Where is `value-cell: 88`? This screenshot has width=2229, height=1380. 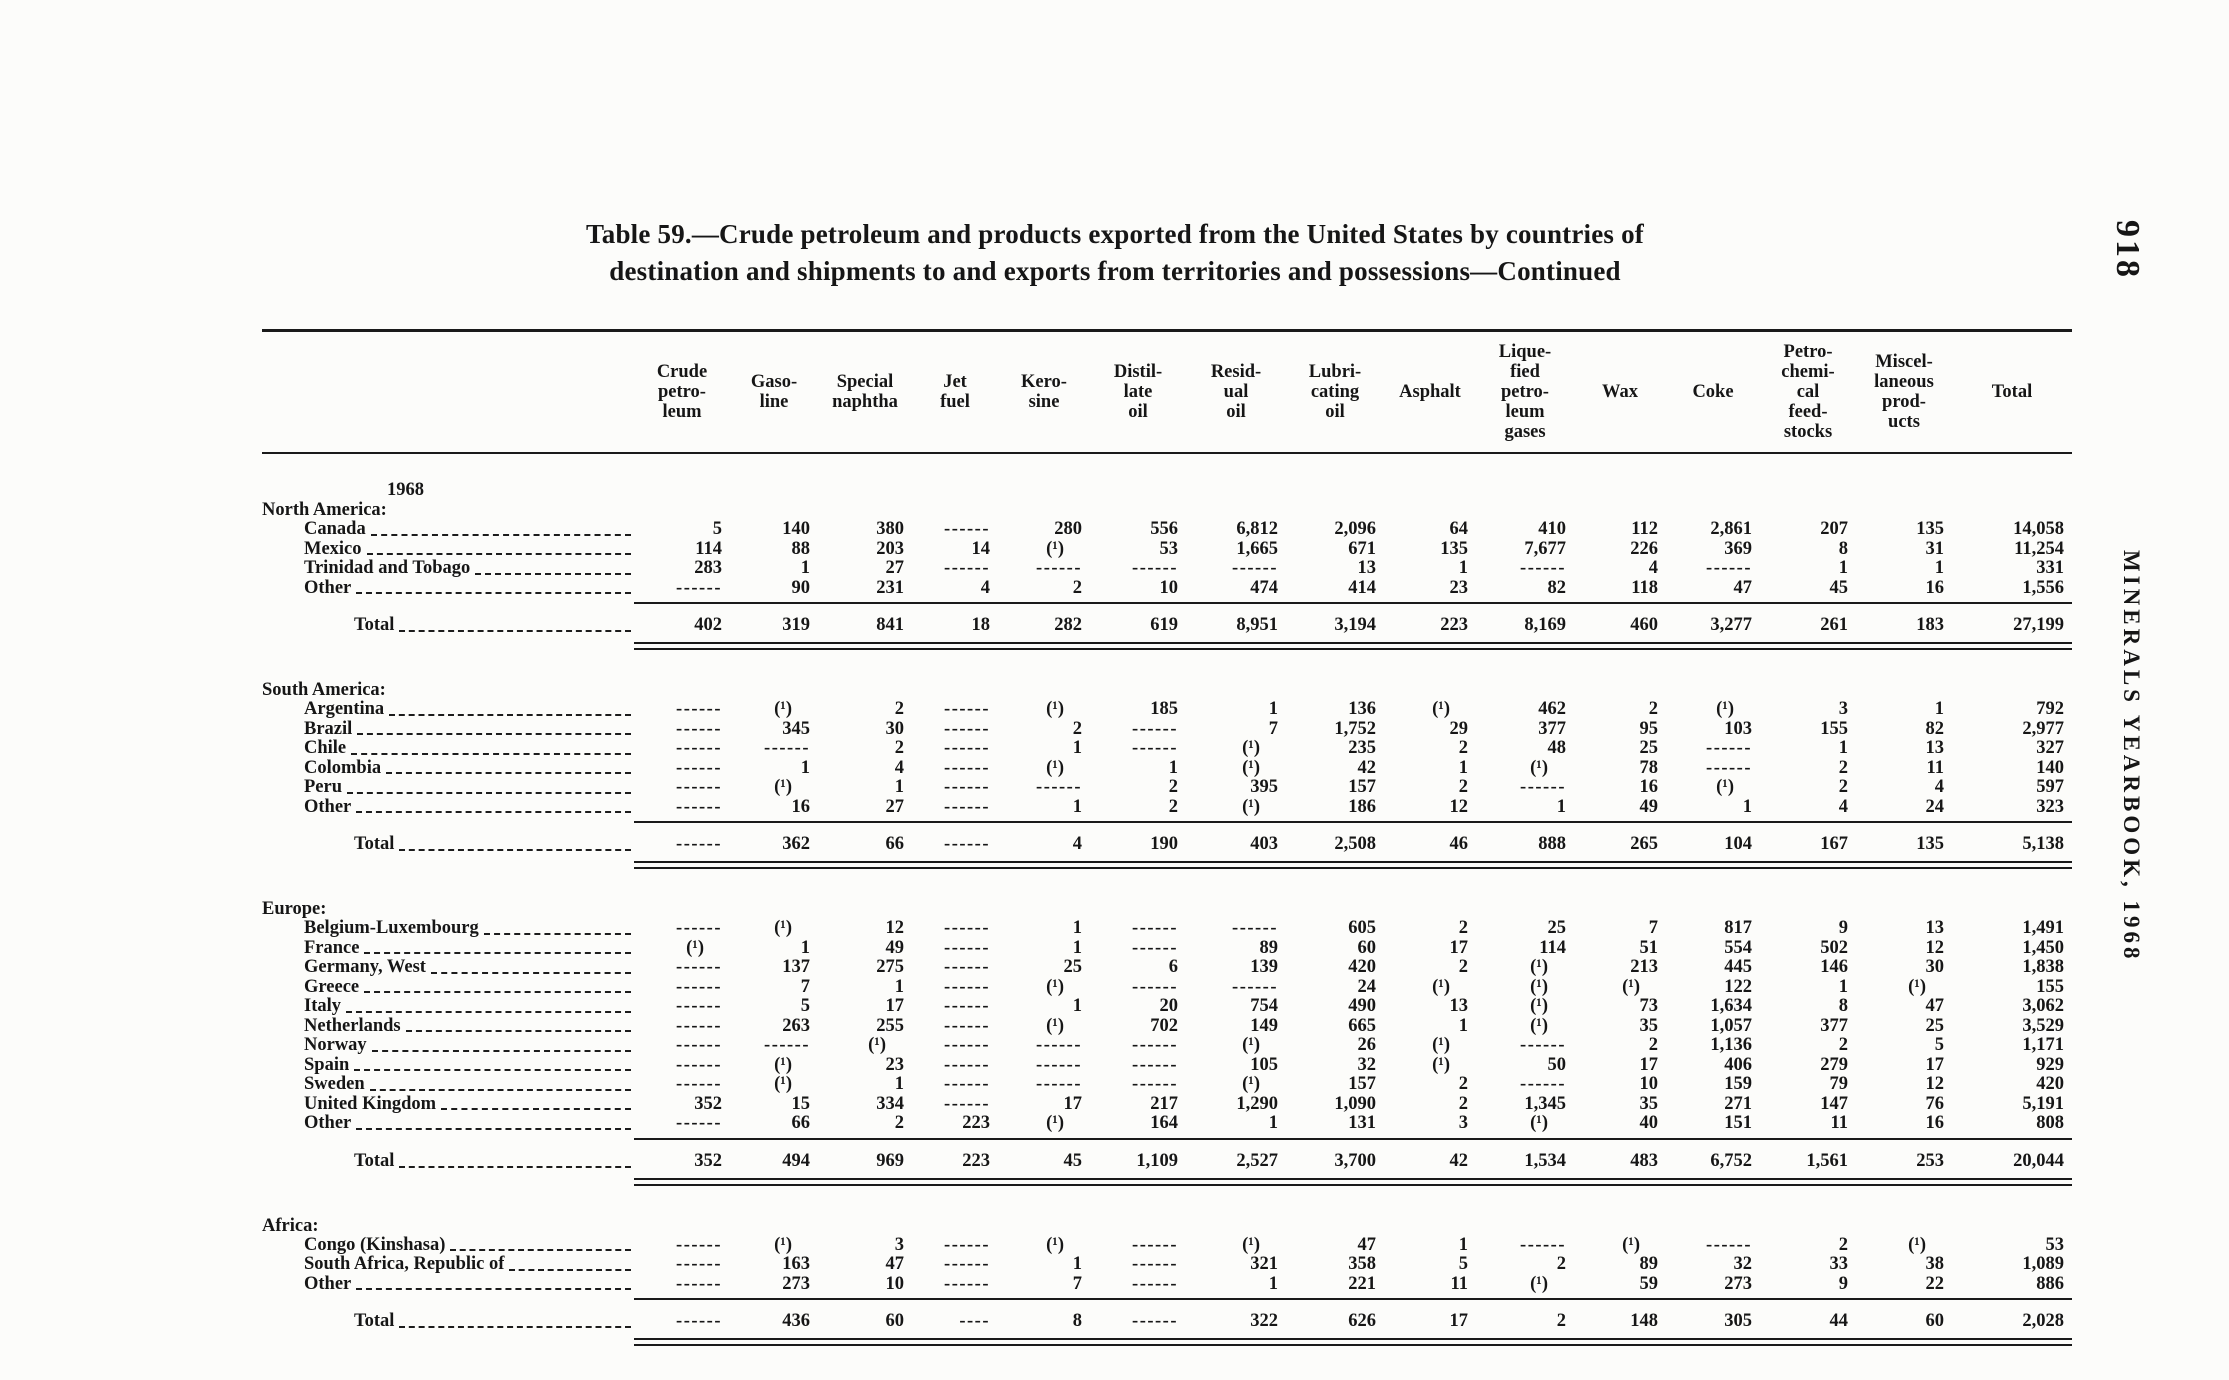
value-cell: 88 is located at coordinates (801, 548).